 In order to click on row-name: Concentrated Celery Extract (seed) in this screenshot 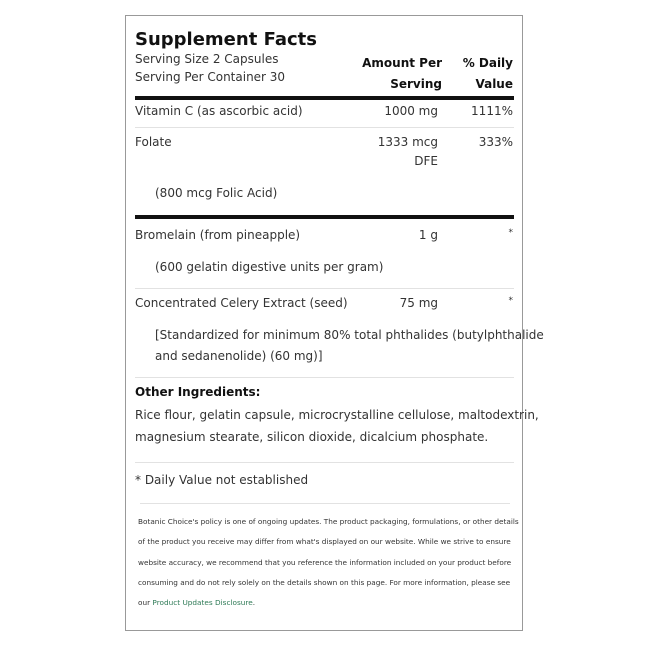, I will do `click(241, 303)`.